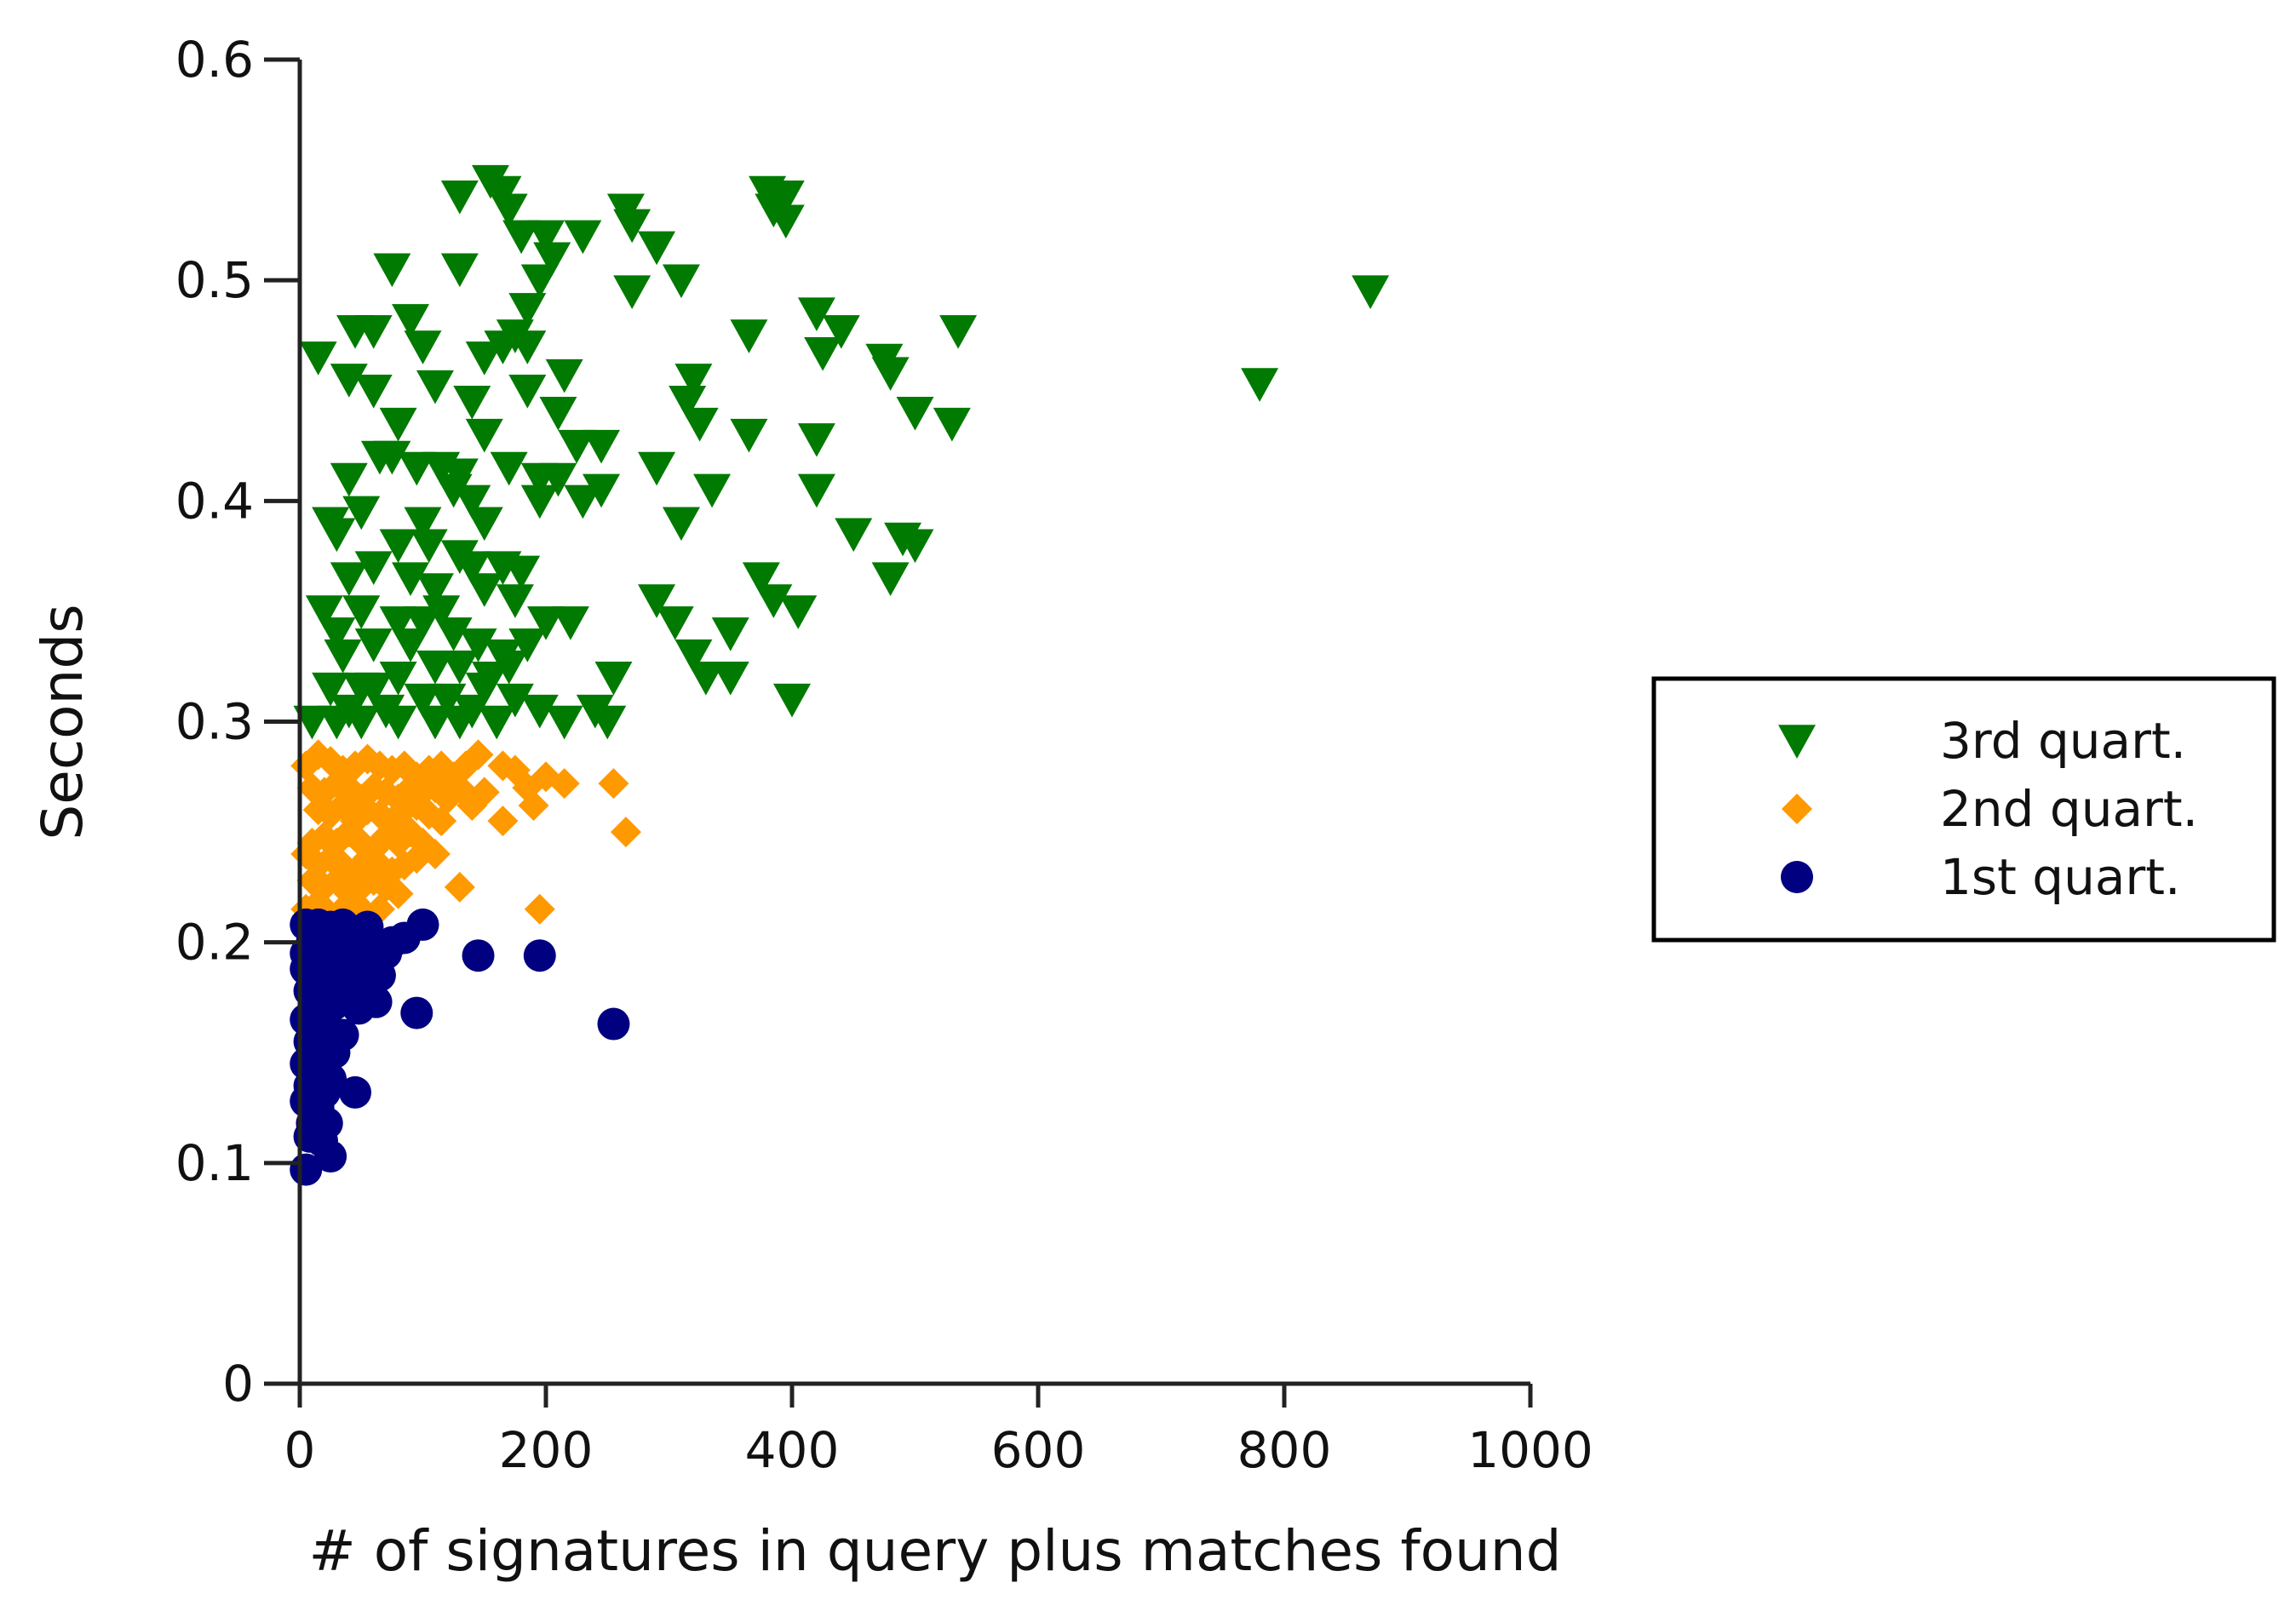 This screenshot has height=1617, width=2296. Describe the element at coordinates (2063, 741) in the screenshot. I see `legend-label: 3rd quart.` at that location.